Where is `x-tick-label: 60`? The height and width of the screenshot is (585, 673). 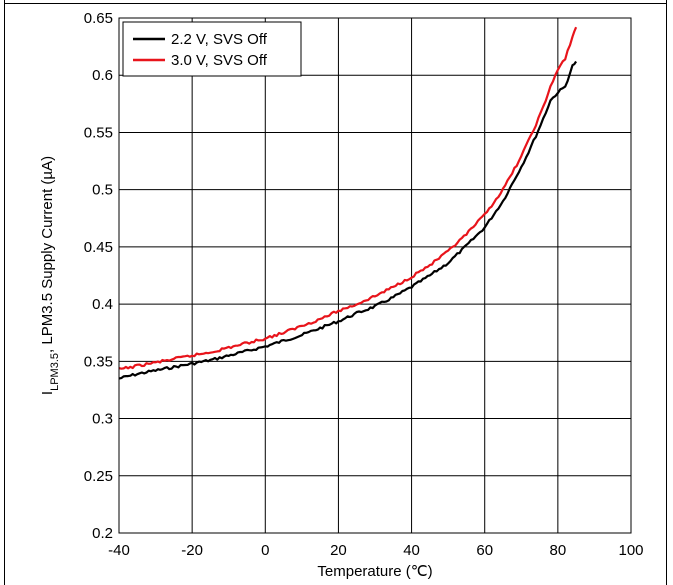 x-tick-label: 60 is located at coordinates (484, 550).